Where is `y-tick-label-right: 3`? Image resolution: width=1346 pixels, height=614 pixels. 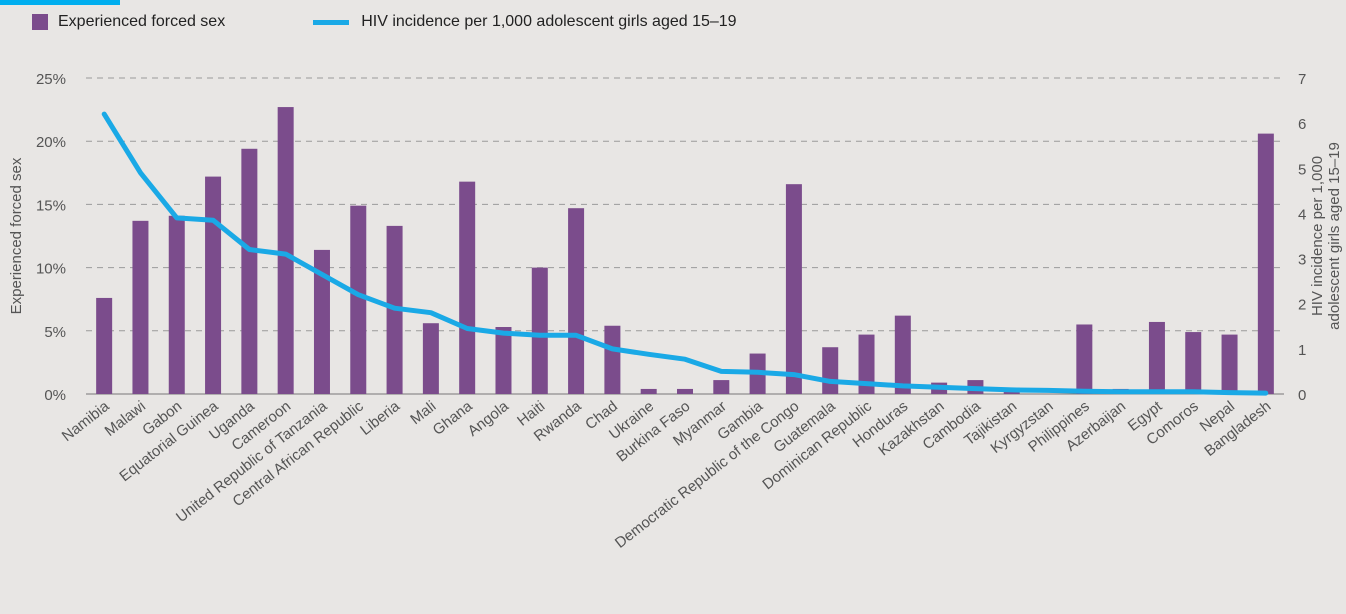
y-tick-label-right: 3 is located at coordinates (1302, 260).